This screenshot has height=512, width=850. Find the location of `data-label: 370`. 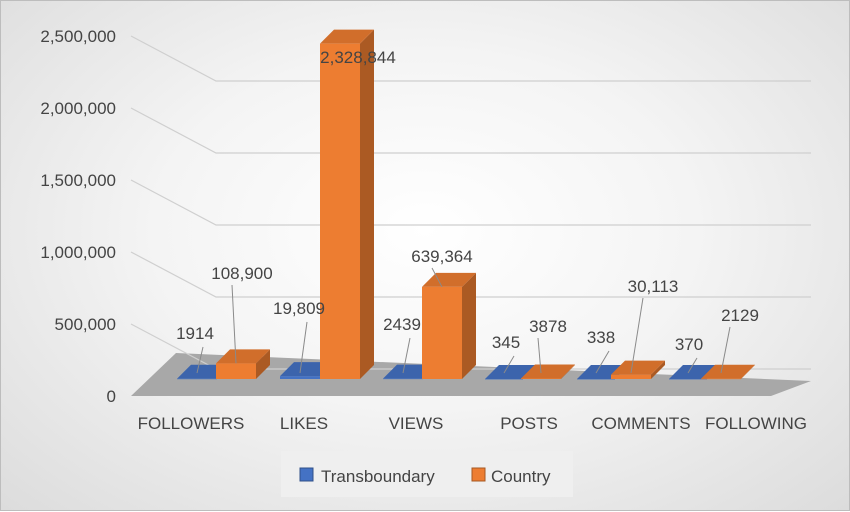

data-label: 370 is located at coordinates (689, 344).